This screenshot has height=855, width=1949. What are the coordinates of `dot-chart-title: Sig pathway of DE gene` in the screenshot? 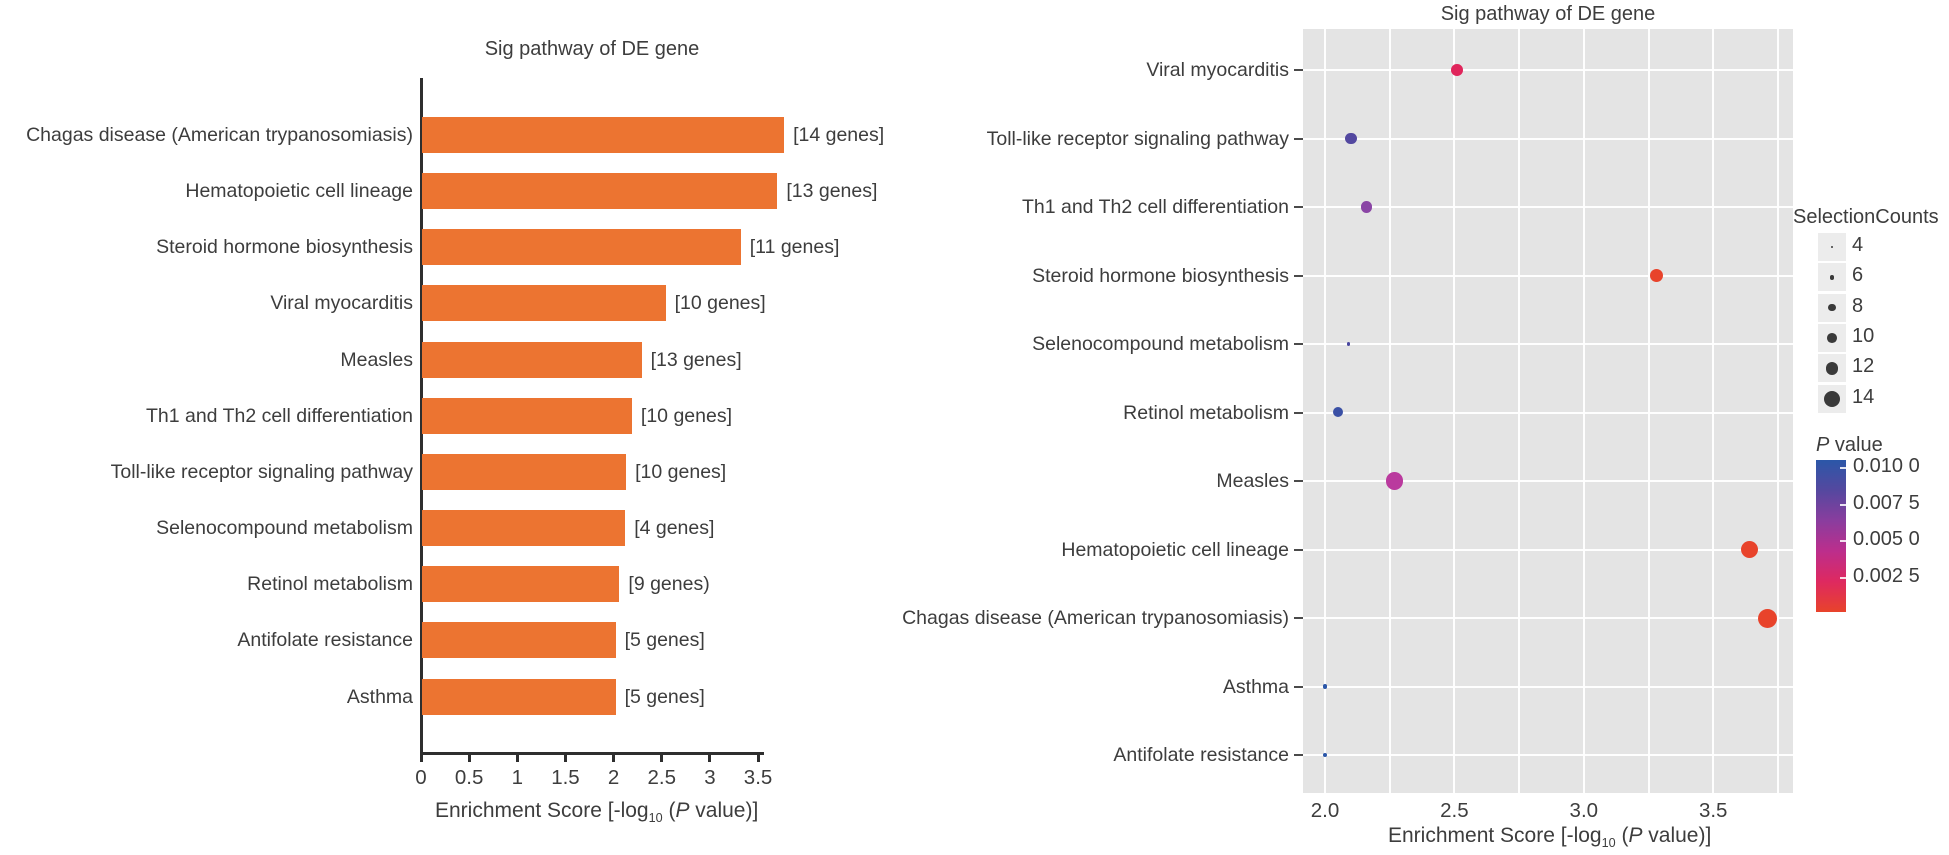 It's located at (1548, 14).